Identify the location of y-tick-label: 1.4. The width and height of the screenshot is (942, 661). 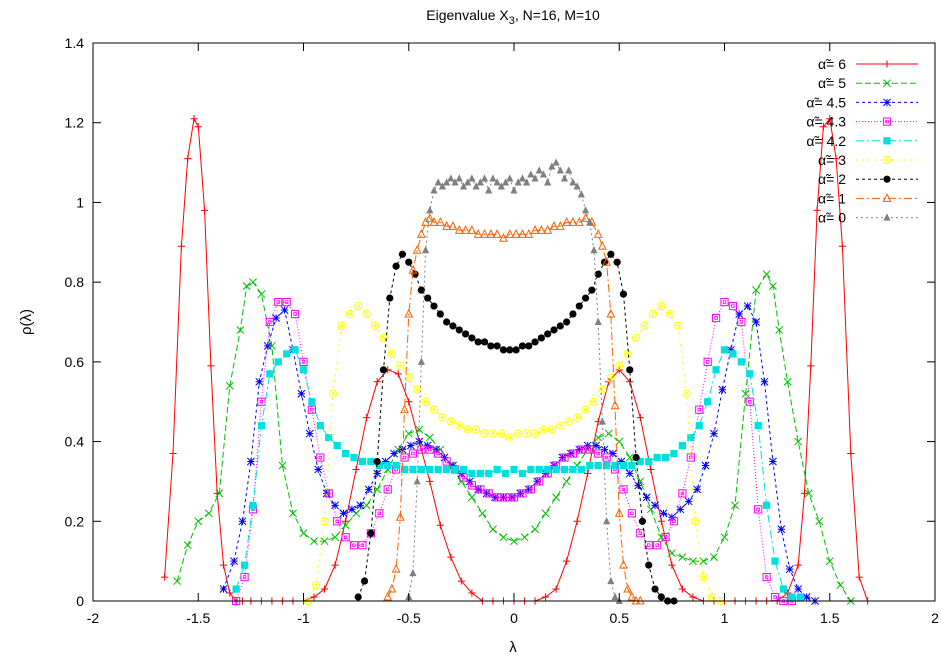
(75, 43).